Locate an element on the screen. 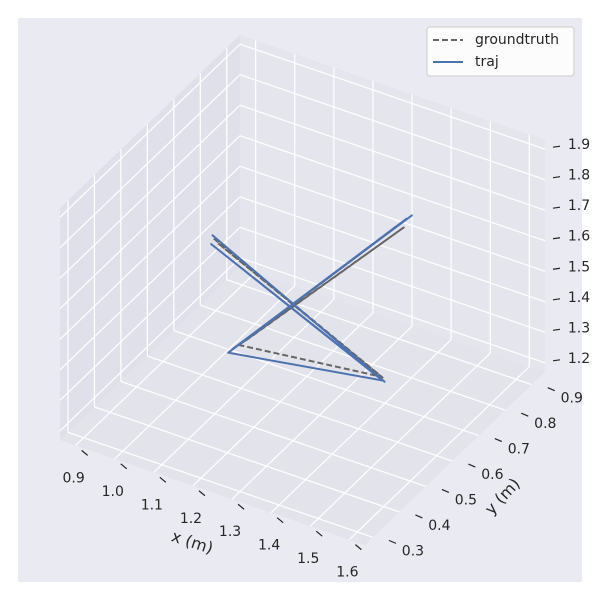  legend-label: traj is located at coordinates (487, 62).